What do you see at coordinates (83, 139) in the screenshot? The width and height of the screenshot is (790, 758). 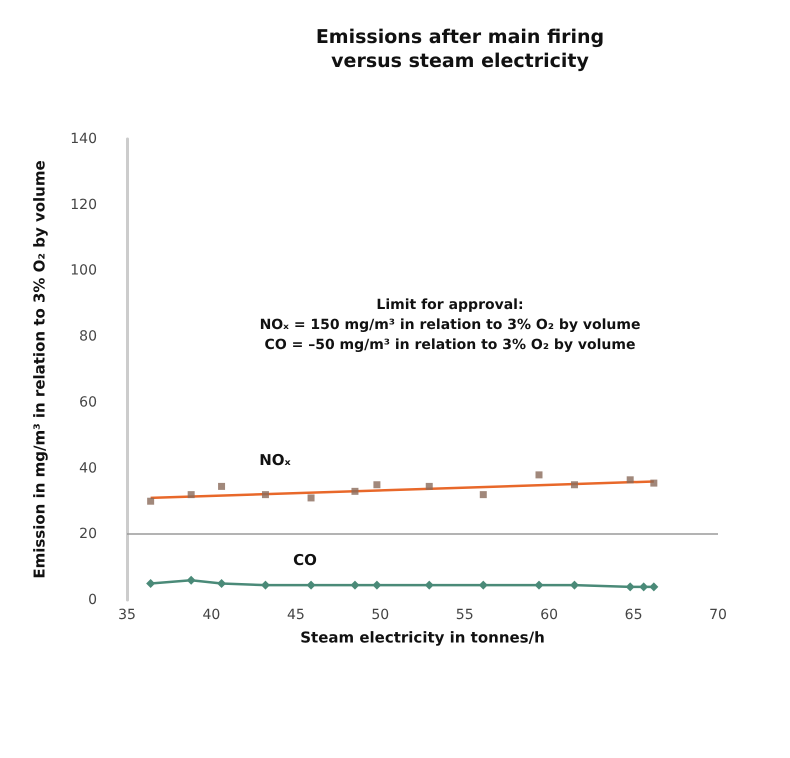 I see `y-tick-label: 140` at bounding box center [83, 139].